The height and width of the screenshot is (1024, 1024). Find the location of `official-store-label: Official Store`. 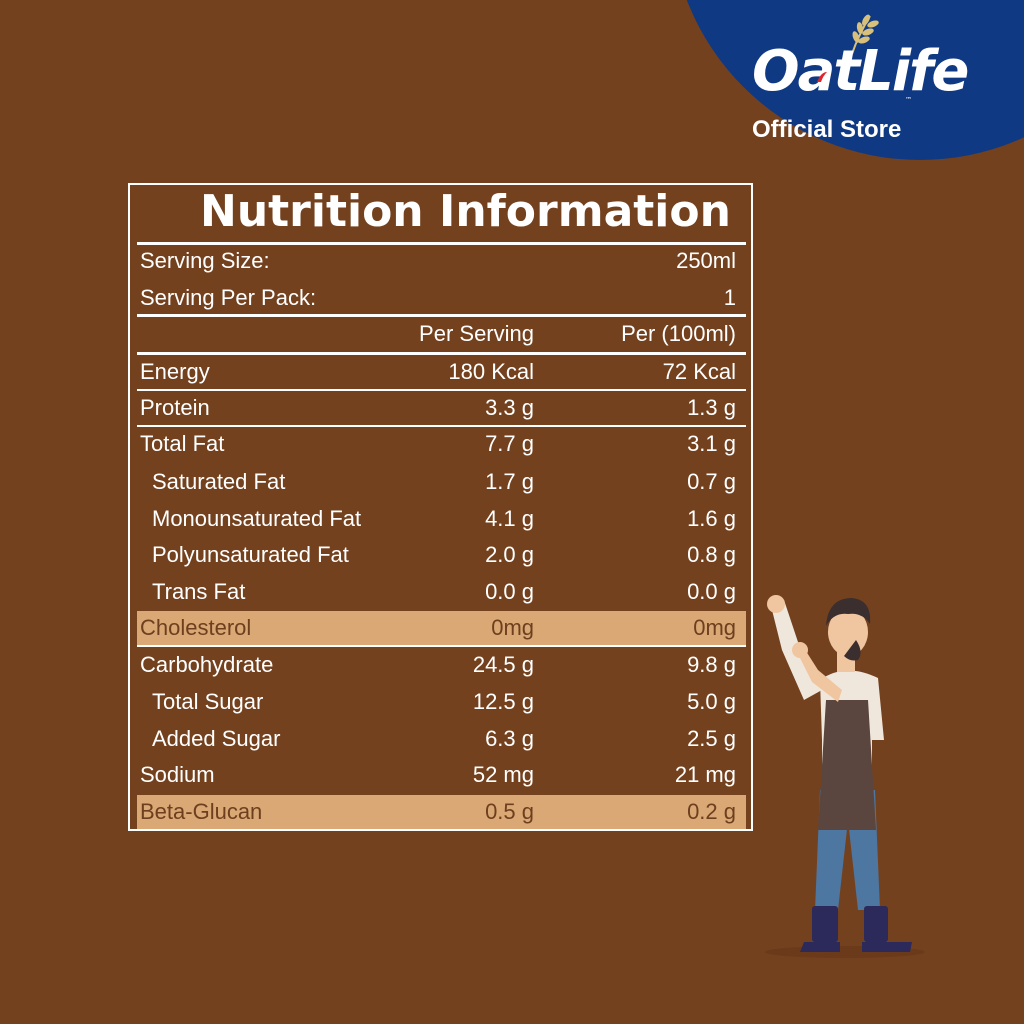

official-store-label: Official Store is located at coordinates (827, 129).